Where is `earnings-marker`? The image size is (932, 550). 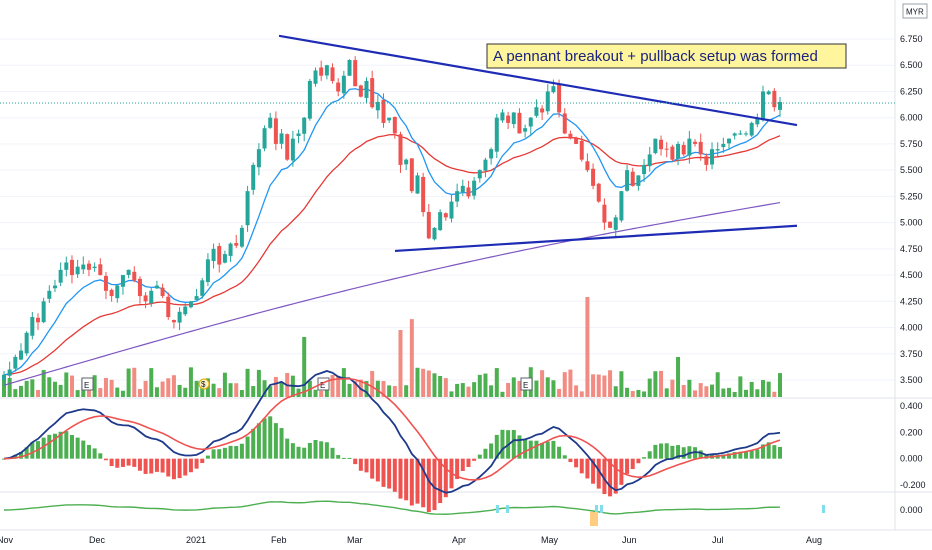
earnings-marker is located at coordinates (526, 384).